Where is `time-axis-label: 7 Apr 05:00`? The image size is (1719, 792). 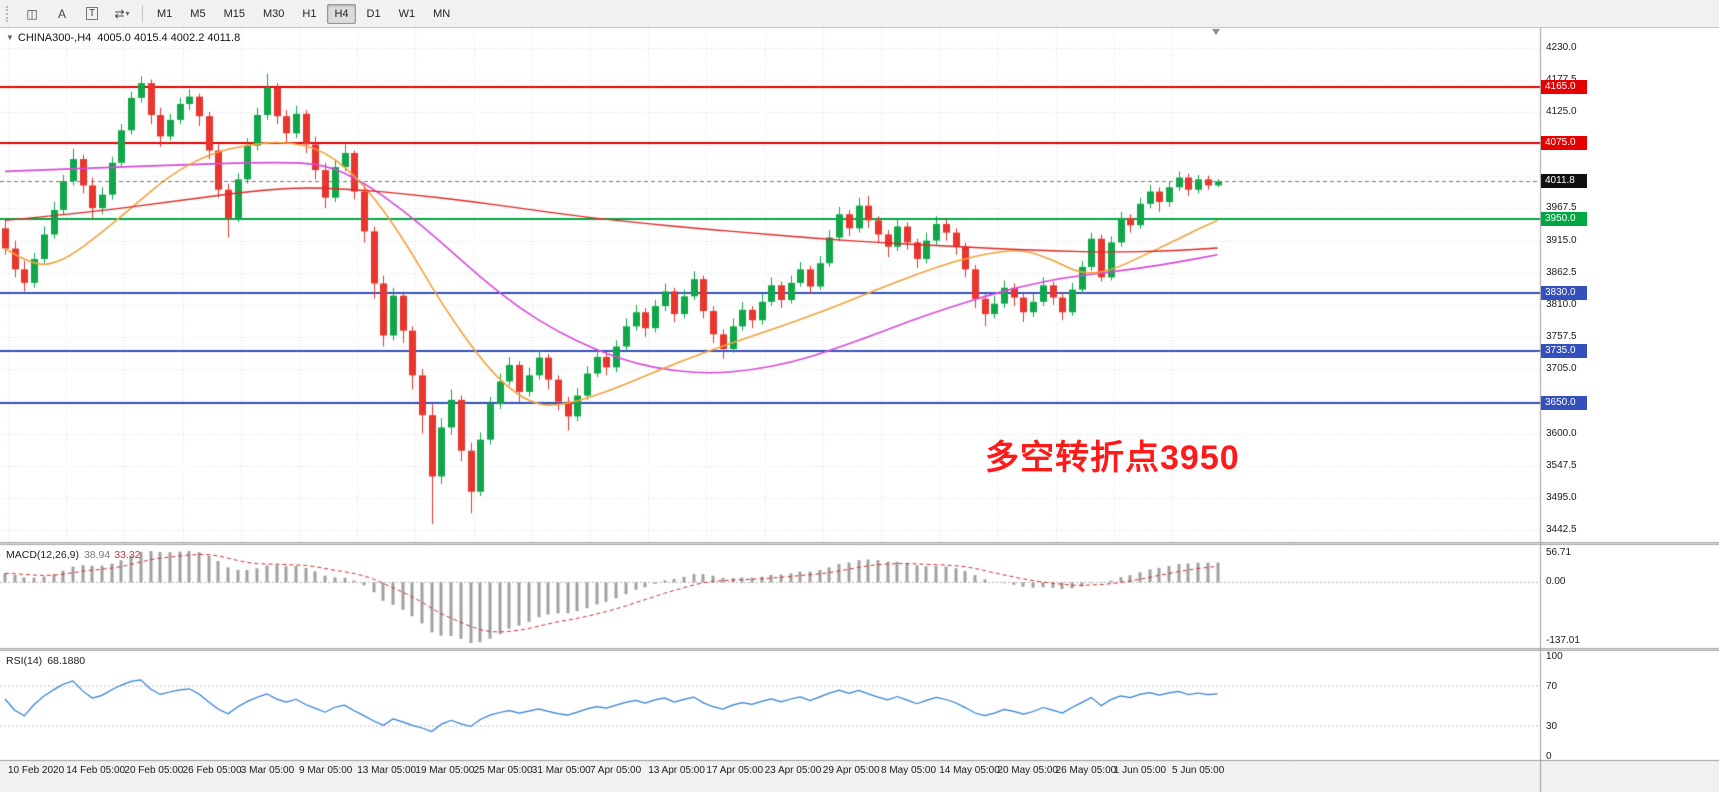 time-axis-label: 7 Apr 05:00 is located at coordinates (616, 770).